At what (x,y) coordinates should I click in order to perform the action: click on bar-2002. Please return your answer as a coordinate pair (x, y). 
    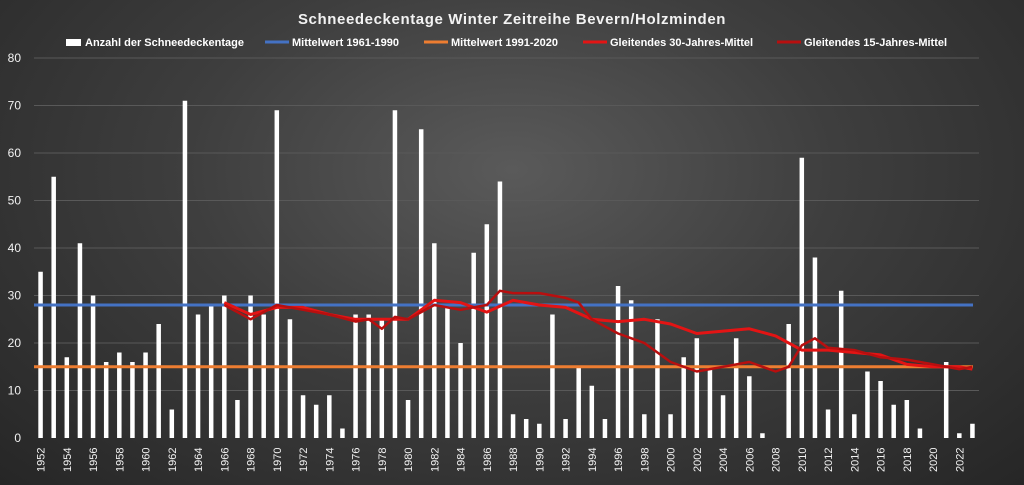
    Looking at the image, I should click on (697, 388).